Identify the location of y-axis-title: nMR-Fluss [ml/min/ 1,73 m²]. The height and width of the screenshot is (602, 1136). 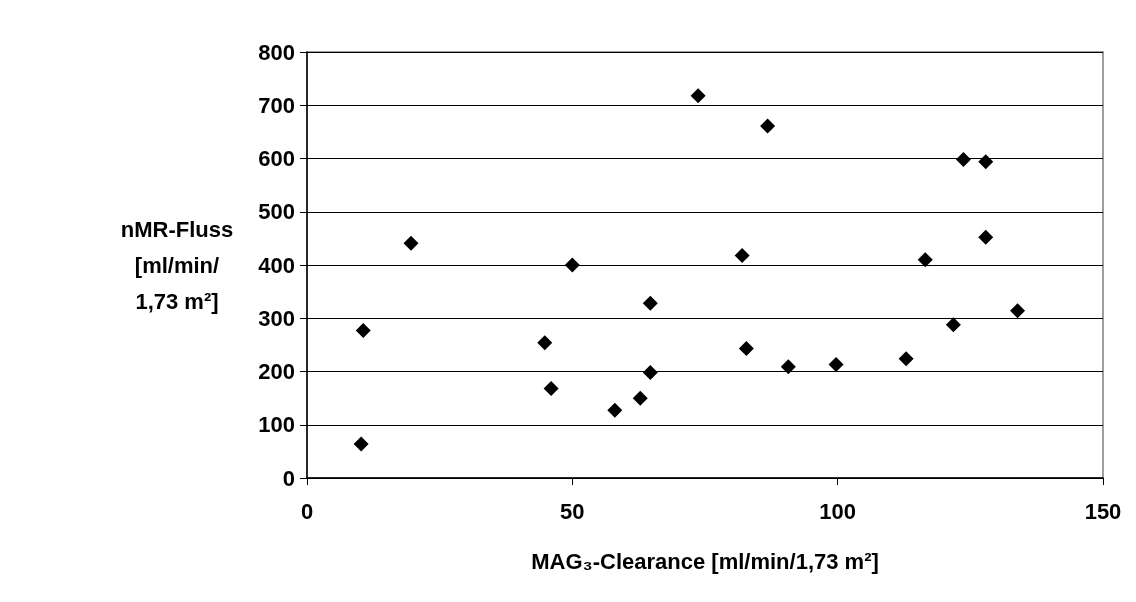
(177, 265).